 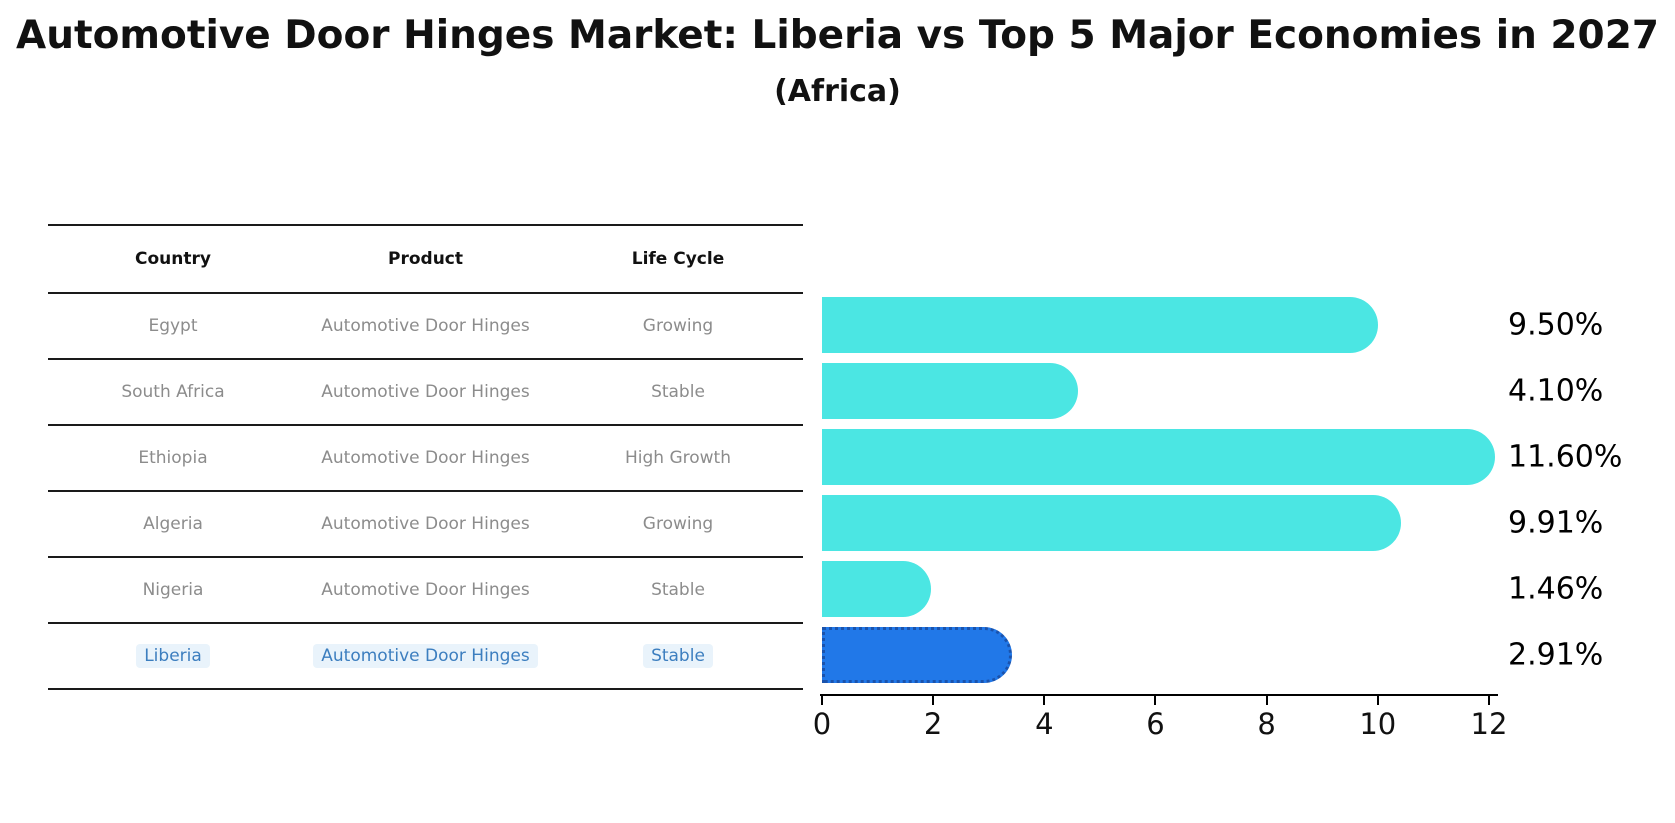 What do you see at coordinates (933, 724) in the screenshot?
I see `x-tick-label-2: 2` at bounding box center [933, 724].